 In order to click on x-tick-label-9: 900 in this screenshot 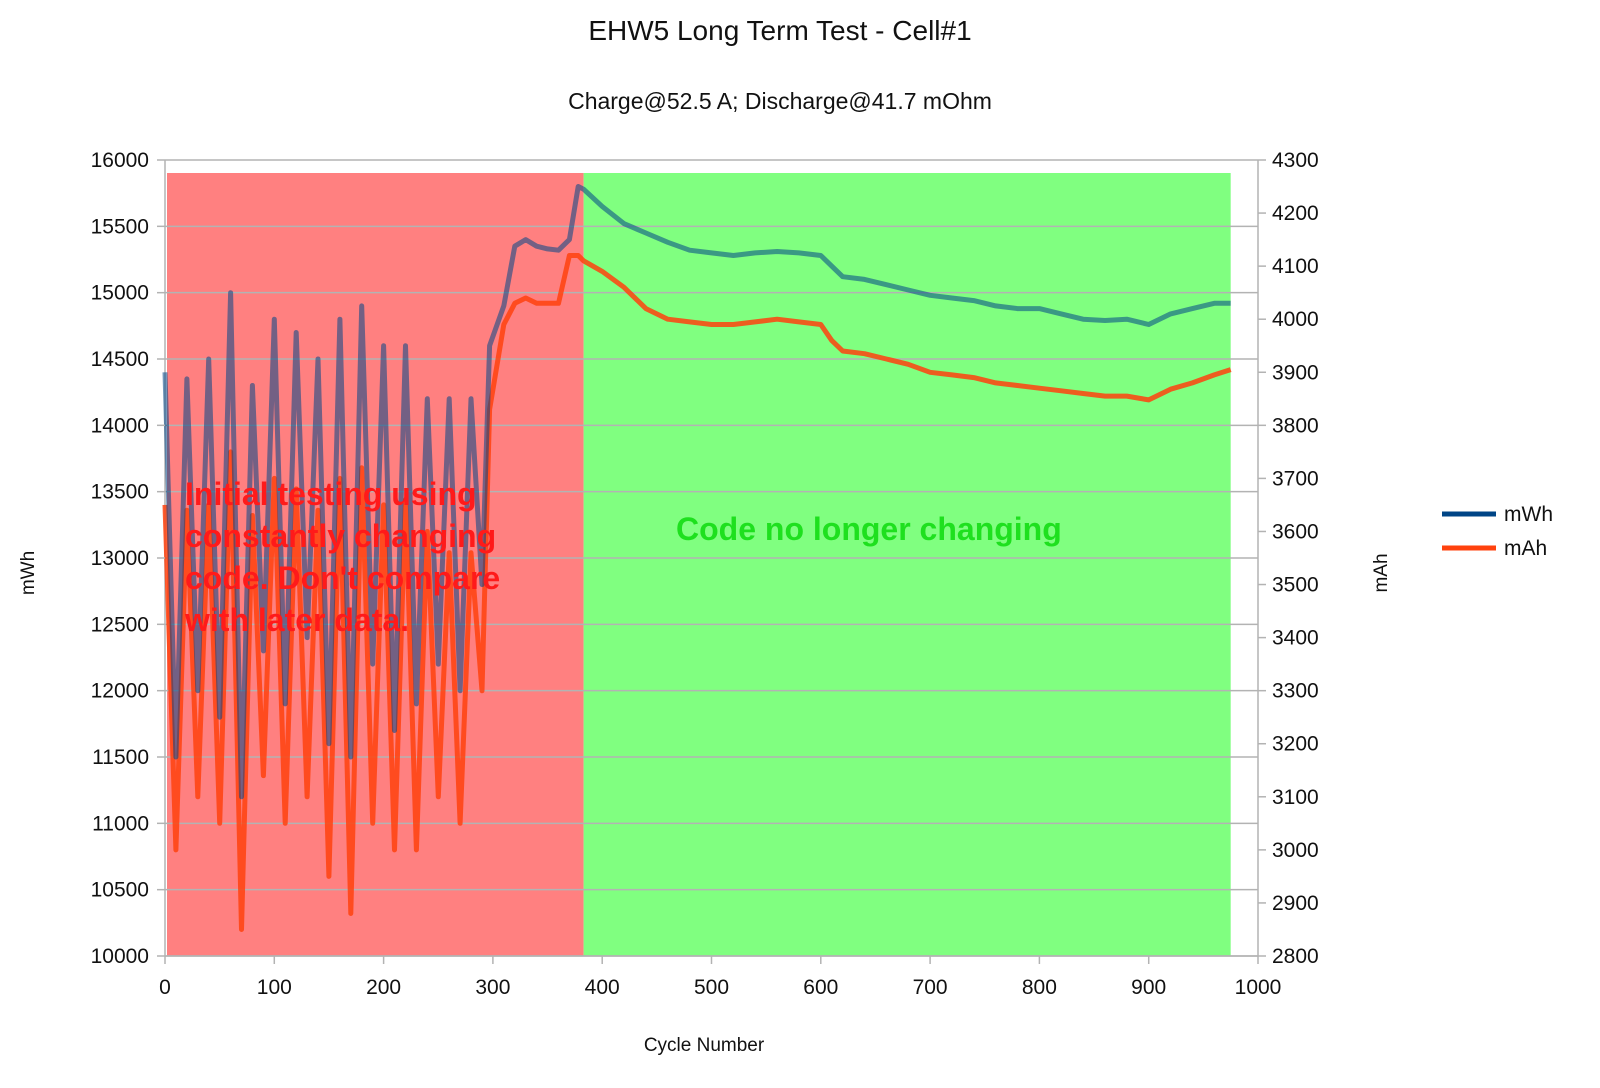, I will do `click(1148, 987)`.